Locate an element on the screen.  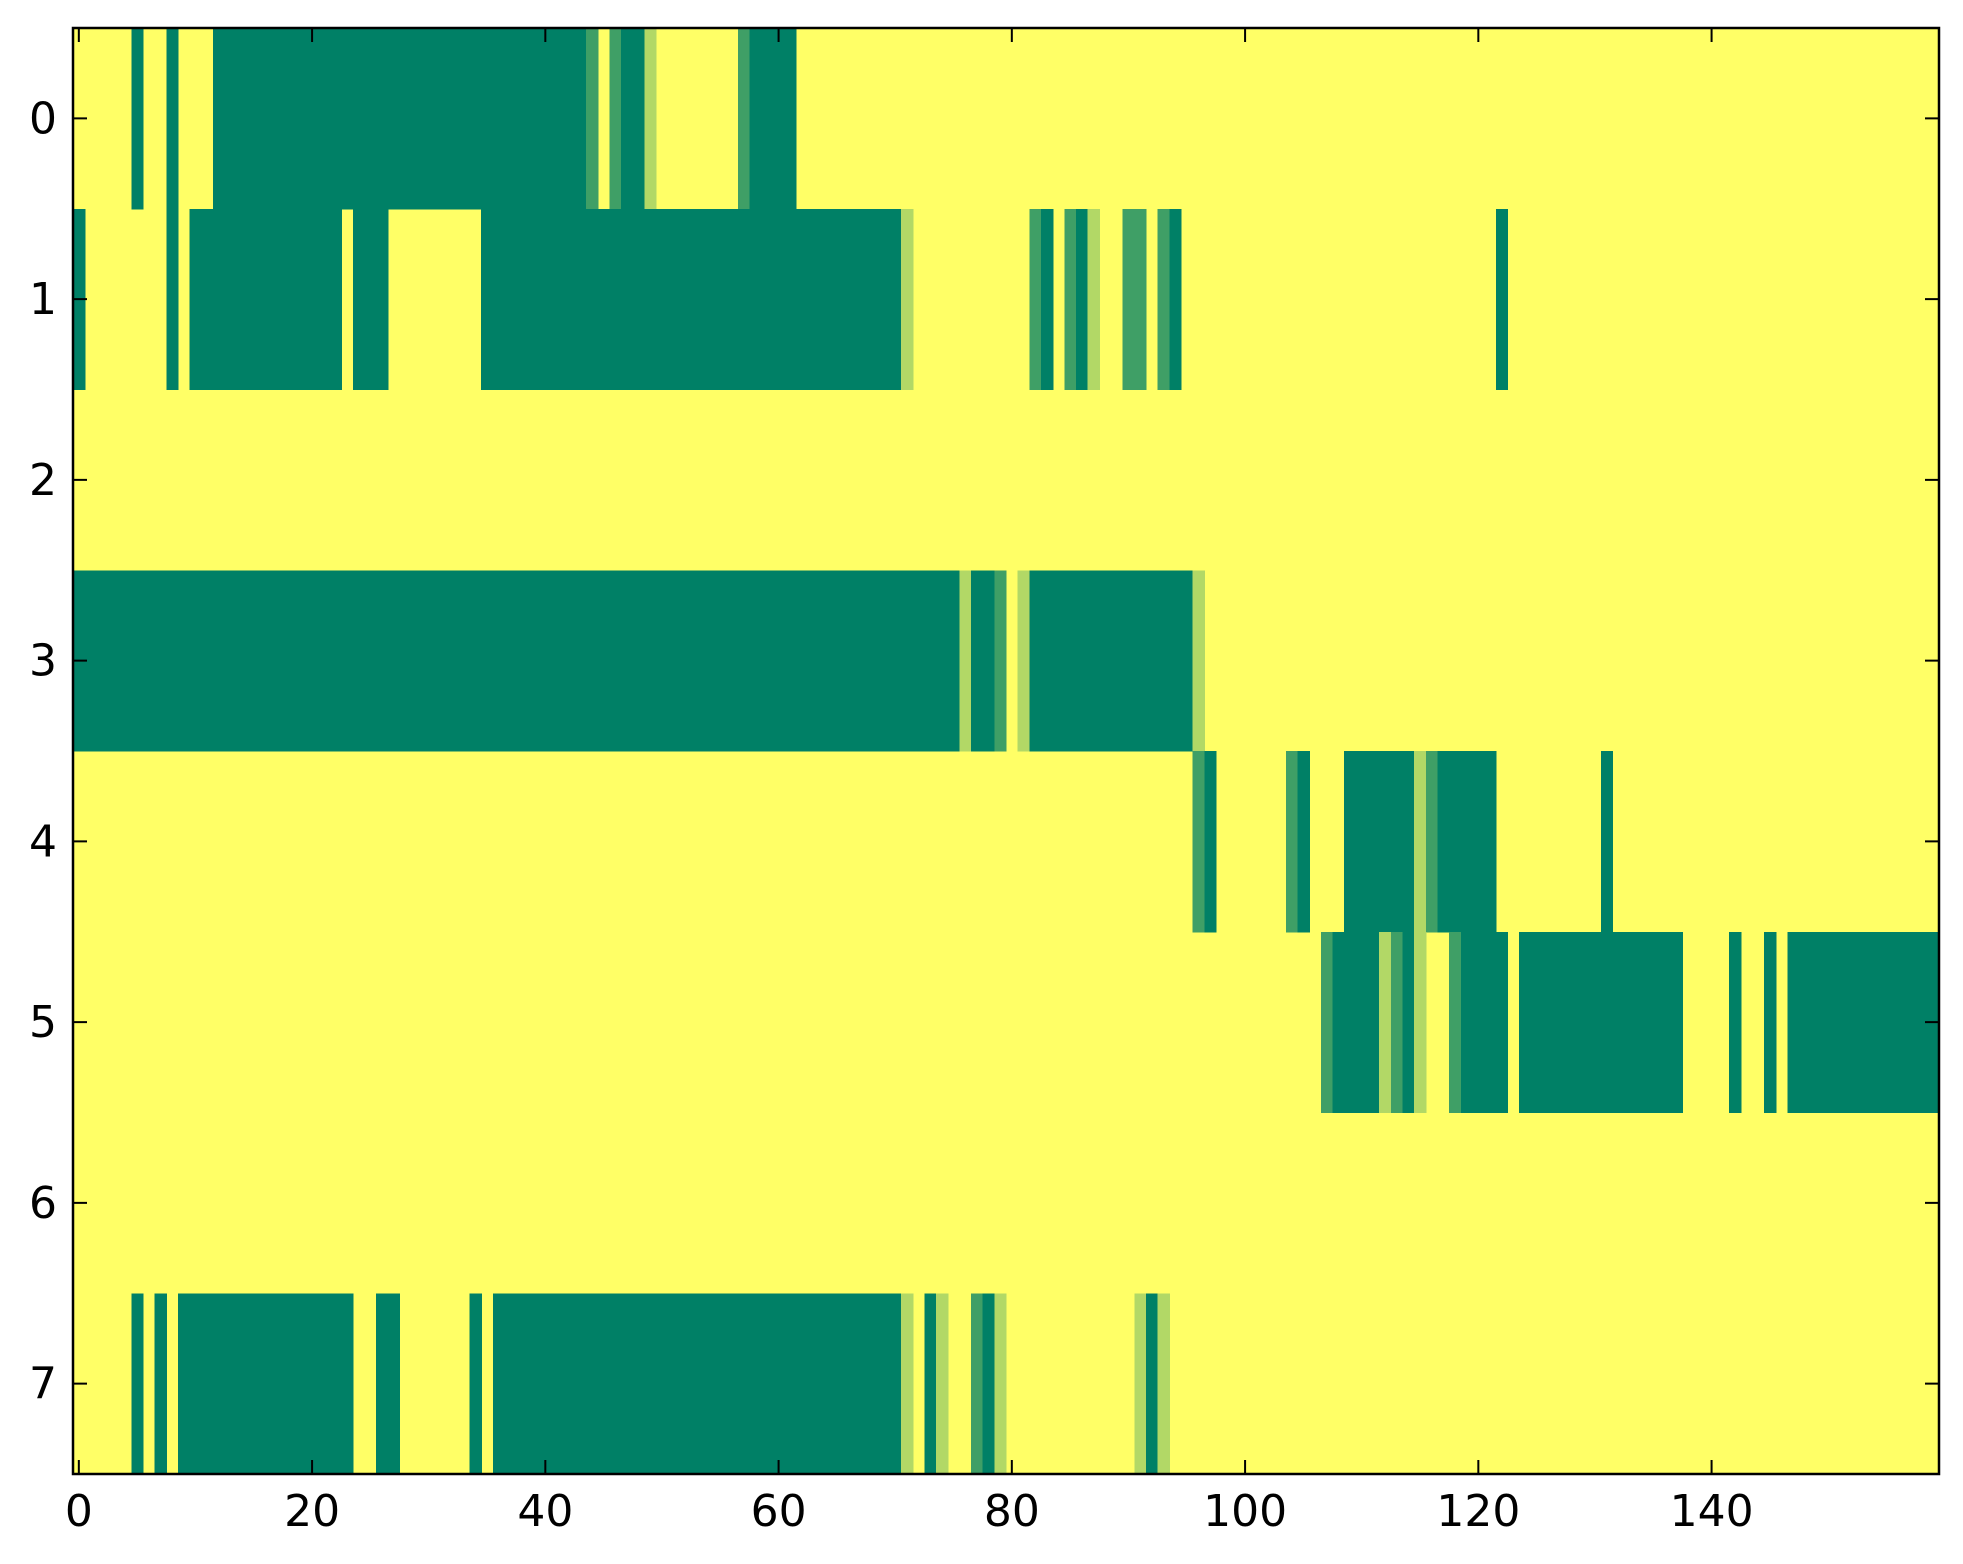
x-tick-label: 20 is located at coordinates (312, 1511).